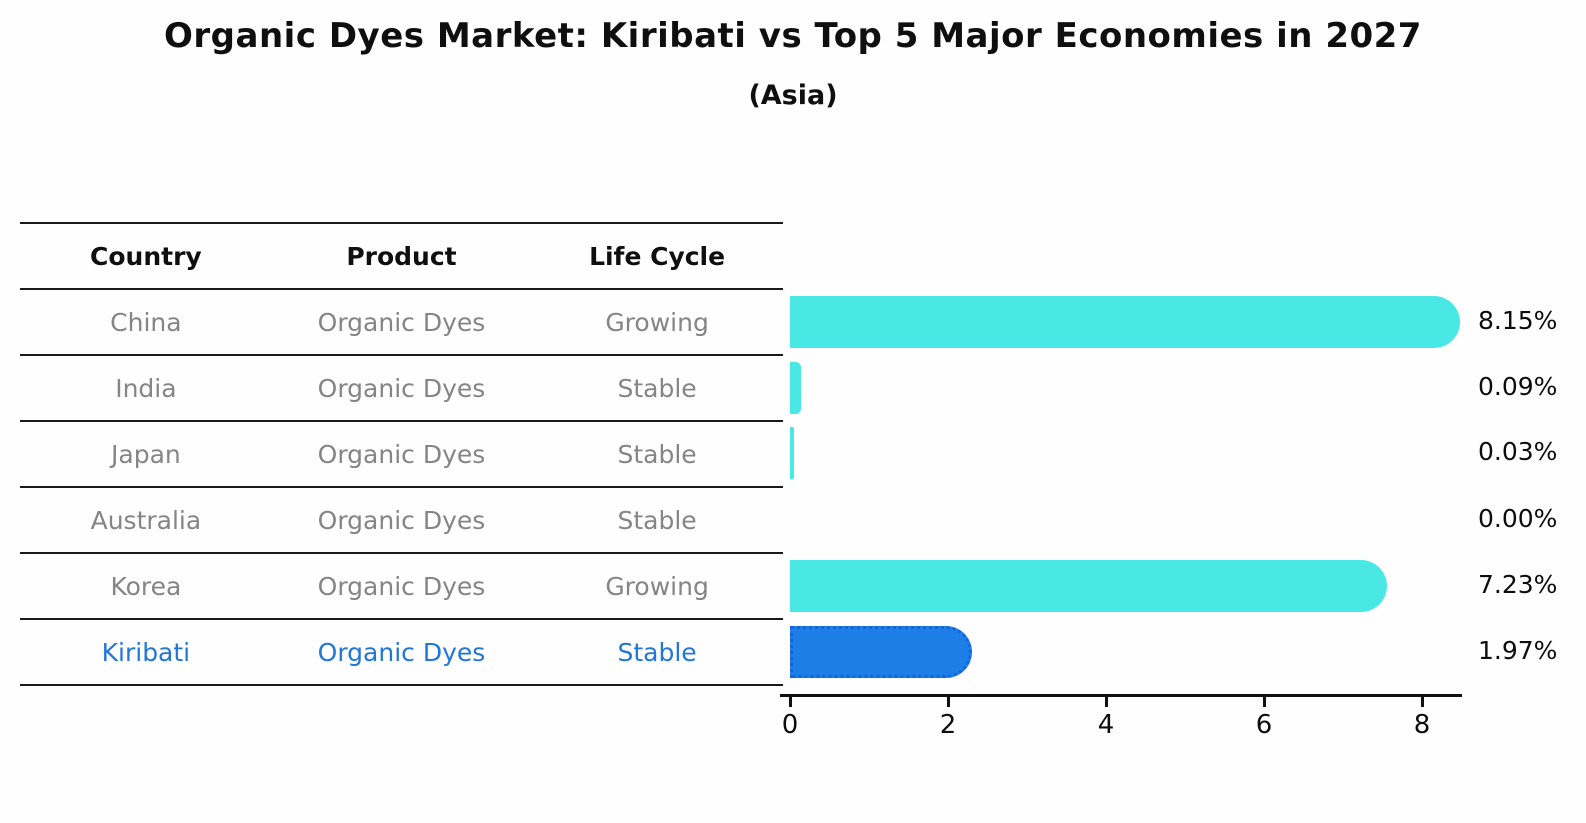  I want to click on table-header-row: Country Product Life Cycle, so click(401, 257).